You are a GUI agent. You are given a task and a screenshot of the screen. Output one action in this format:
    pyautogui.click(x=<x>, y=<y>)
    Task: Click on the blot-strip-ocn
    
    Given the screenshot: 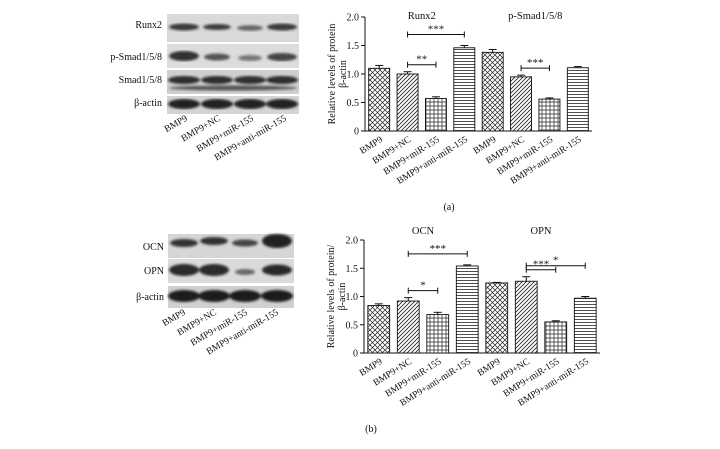 What is the action you would take?
    pyautogui.click(x=231, y=246)
    